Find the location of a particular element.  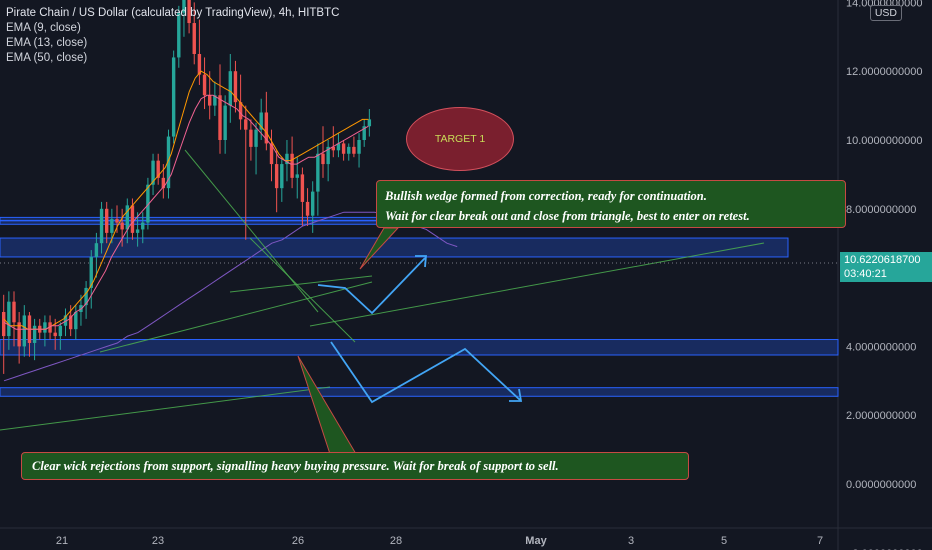

x-tick-label: 21 is located at coordinates (62, 541).